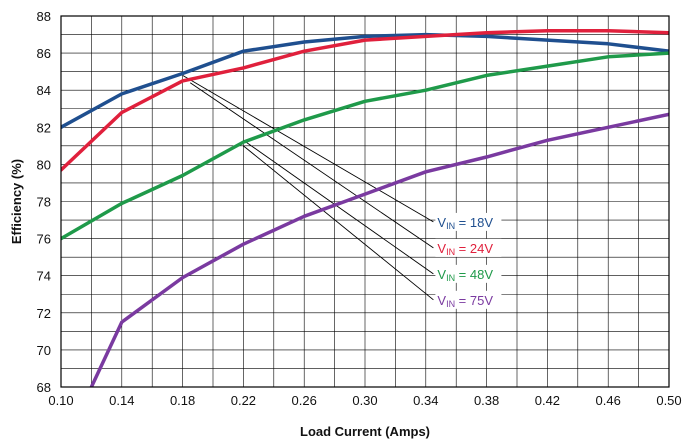 The width and height of the screenshot is (686, 443). What do you see at coordinates (465, 275) in the screenshot?
I see `series-label-text: VIN = 48V` at bounding box center [465, 275].